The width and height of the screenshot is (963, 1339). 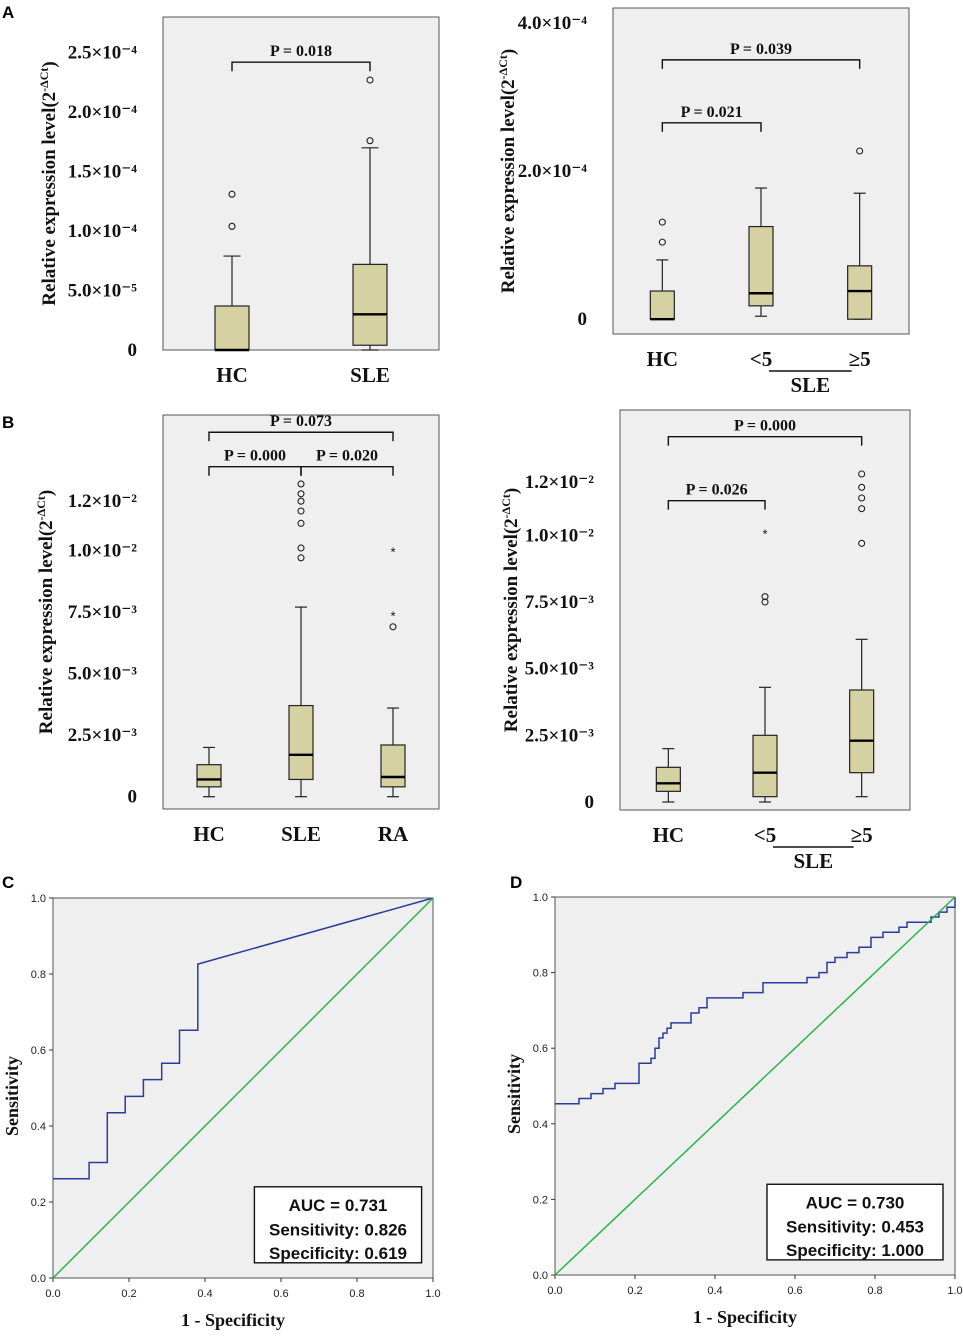 What do you see at coordinates (8, 882) in the screenshot?
I see `panel-label-c: C` at bounding box center [8, 882].